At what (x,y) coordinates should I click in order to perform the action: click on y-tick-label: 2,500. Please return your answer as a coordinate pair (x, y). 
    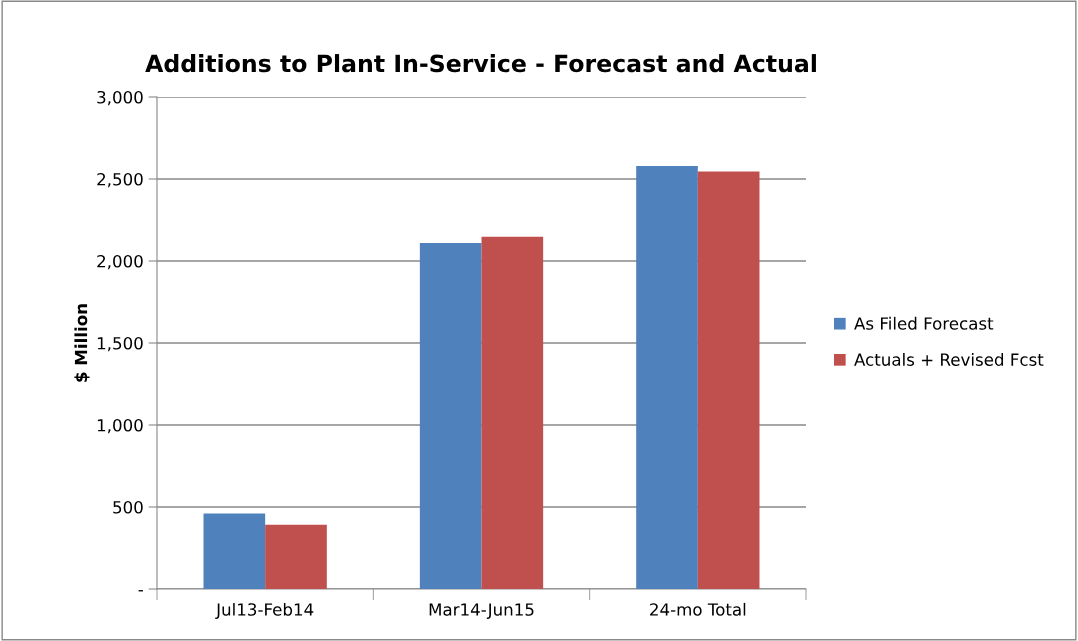
    Looking at the image, I should click on (120, 180).